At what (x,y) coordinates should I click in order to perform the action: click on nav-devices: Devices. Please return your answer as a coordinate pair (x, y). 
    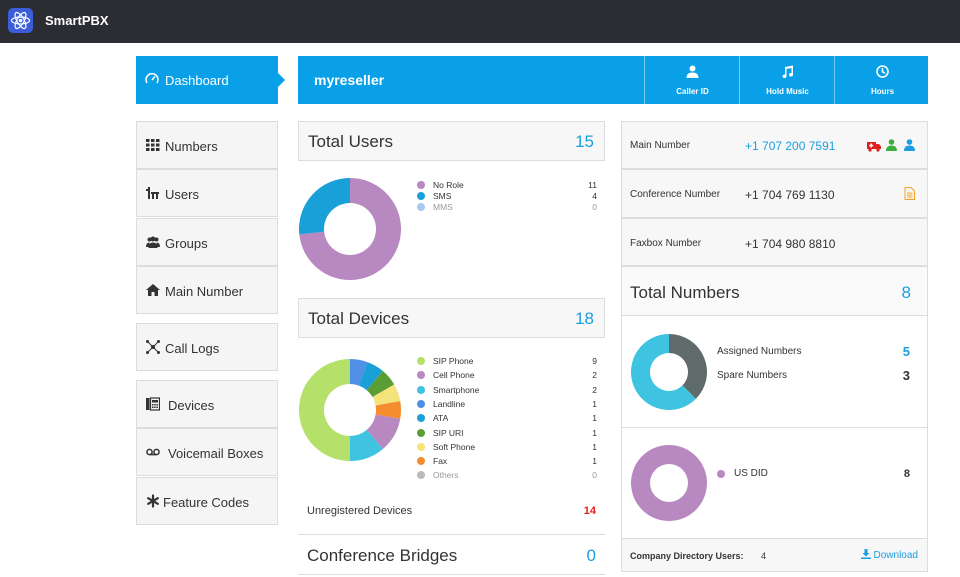
    Looking at the image, I should click on (207, 404).